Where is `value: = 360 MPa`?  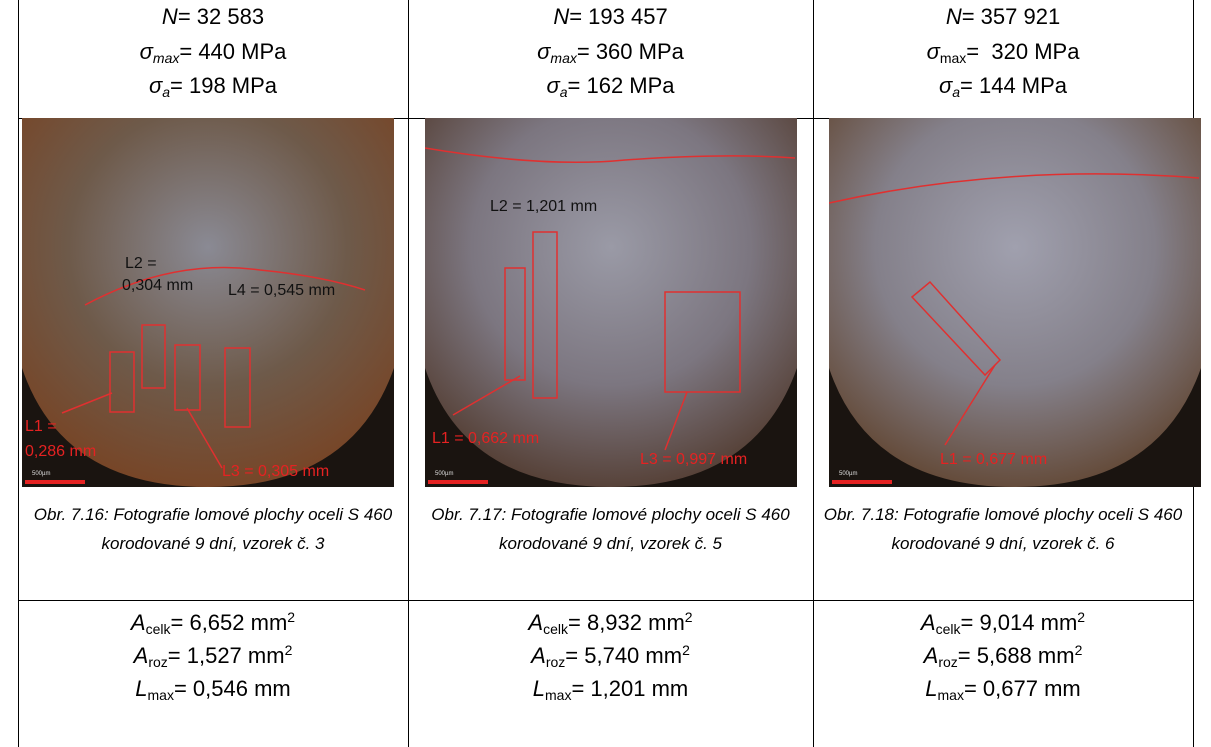 value: = 360 MPa is located at coordinates (630, 51).